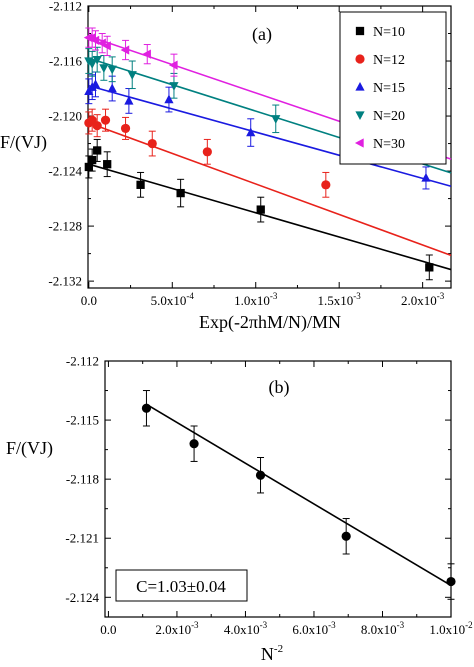 This screenshot has width=474, height=667. Describe the element at coordinates (82, 538) in the screenshot. I see `y-tick-label: -2.121` at that location.